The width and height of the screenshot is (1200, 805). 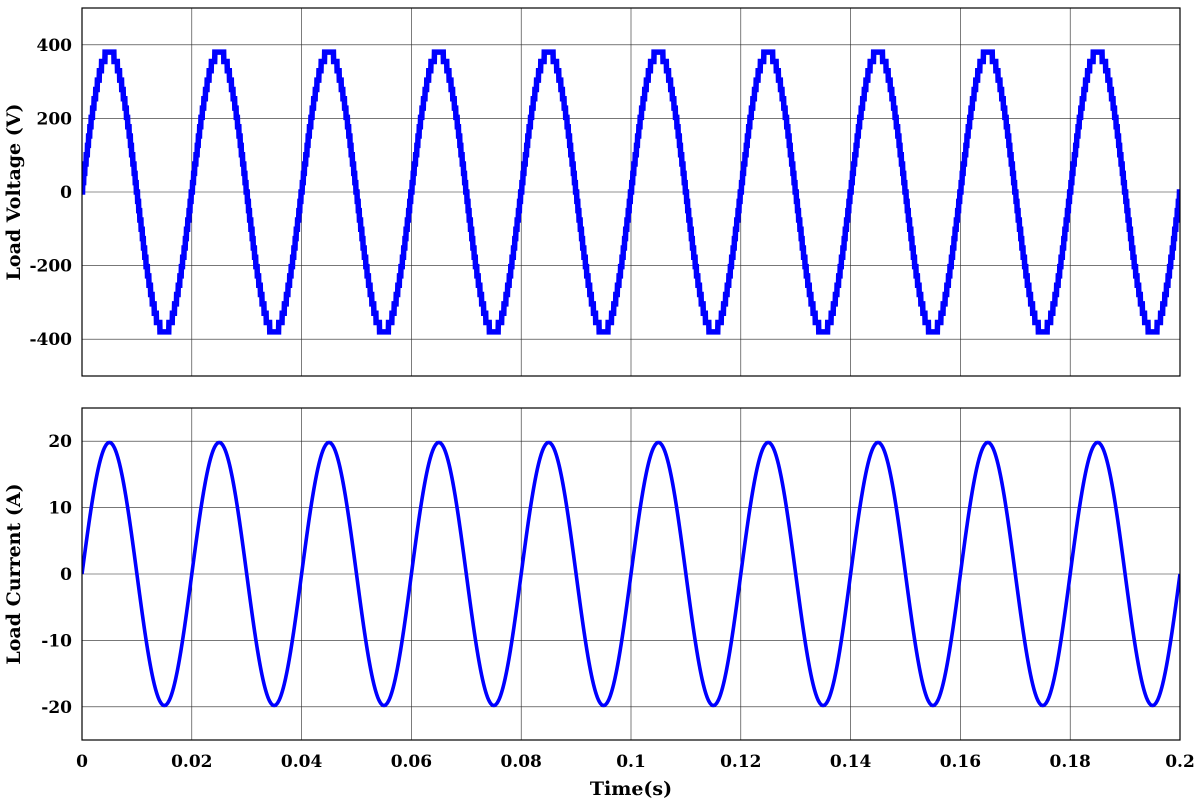 I want to click on y-tick-label: -400, so click(x=50, y=340).